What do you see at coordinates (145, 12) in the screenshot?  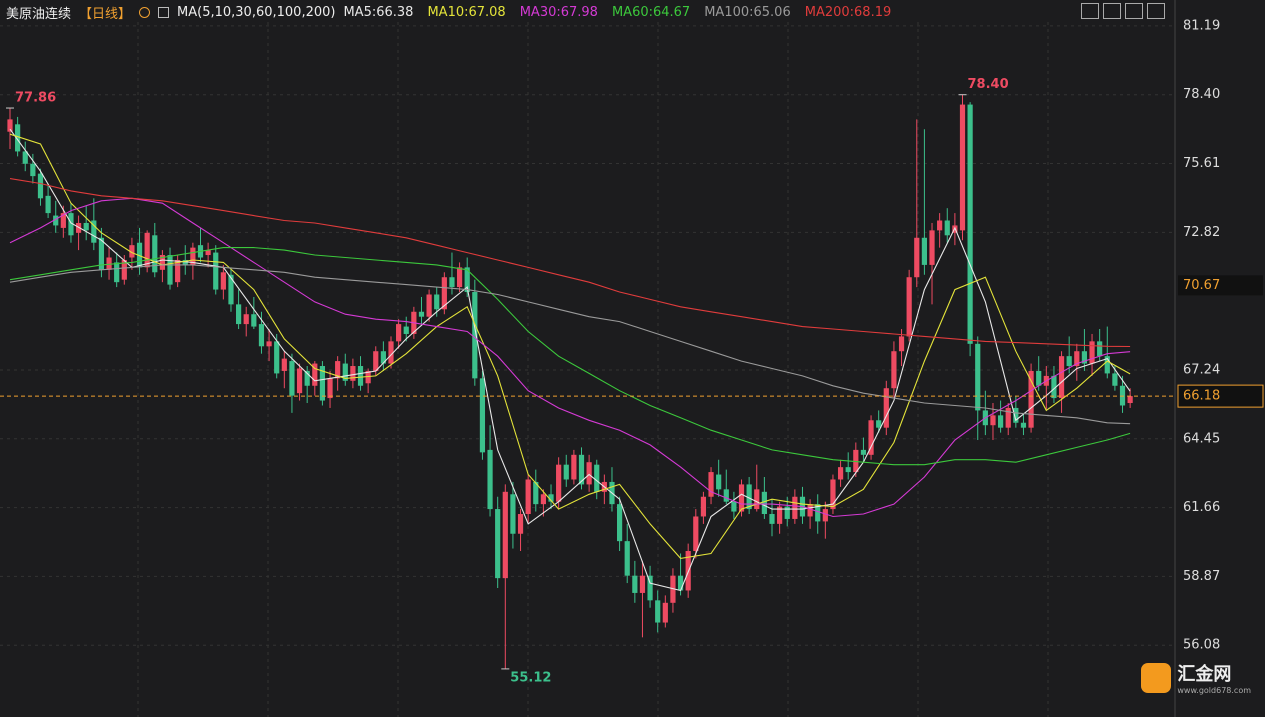 I see `add-icon` at bounding box center [145, 12].